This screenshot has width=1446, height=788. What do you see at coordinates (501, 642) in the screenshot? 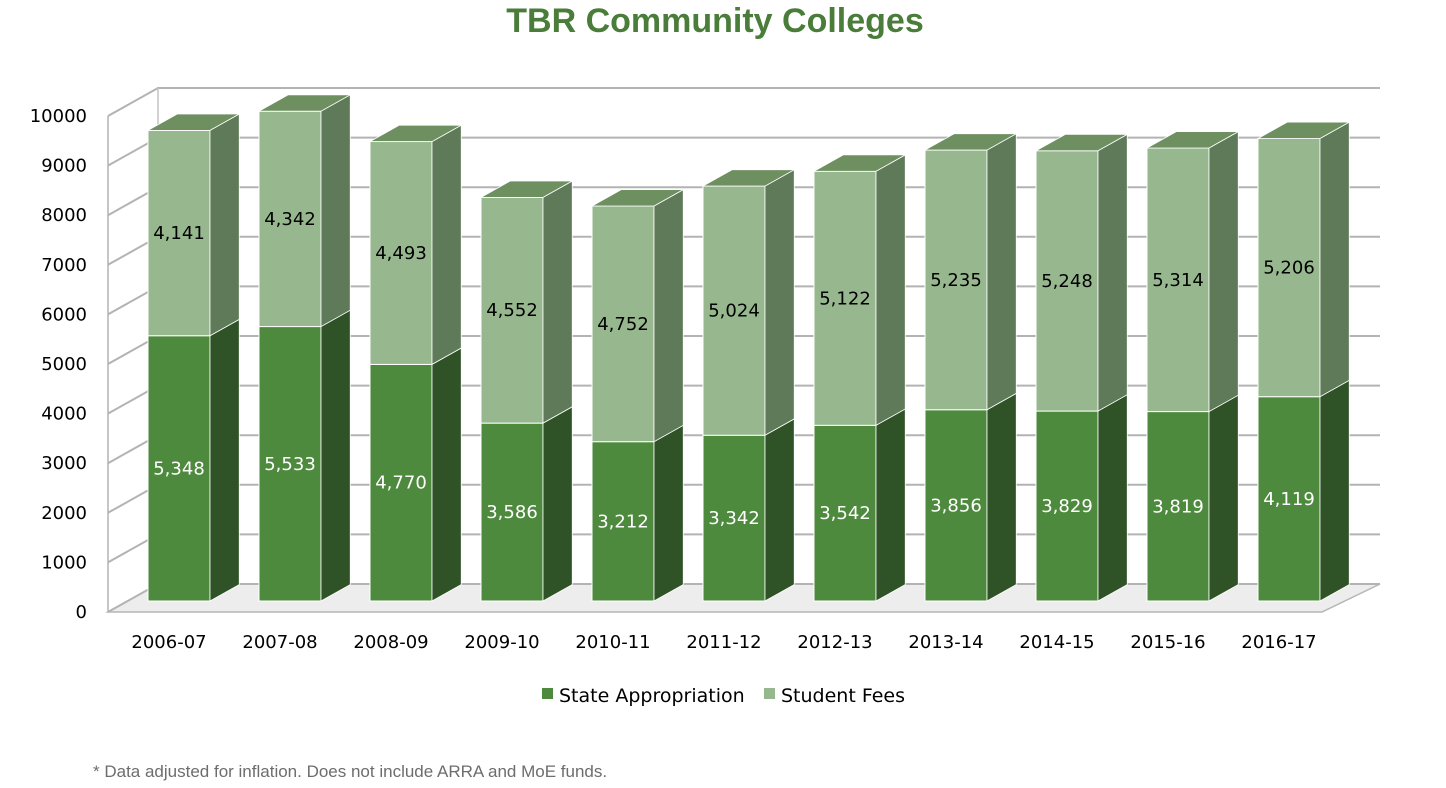
I see `x-tick-label: 2009-10` at bounding box center [501, 642].